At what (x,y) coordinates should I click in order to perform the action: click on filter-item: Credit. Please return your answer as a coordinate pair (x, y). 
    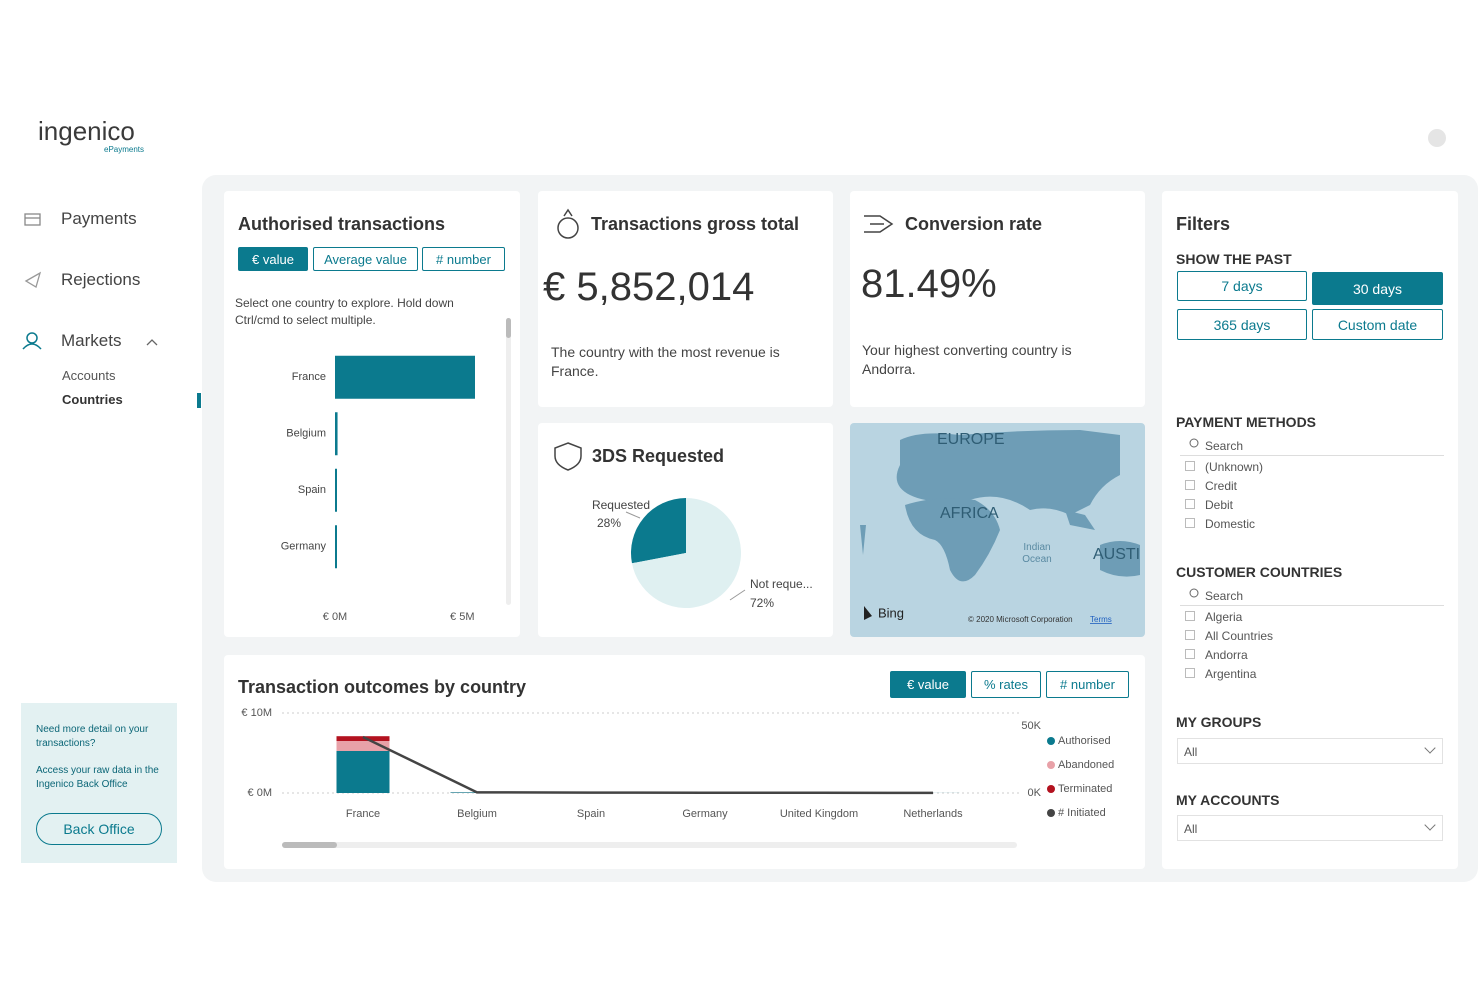
    Looking at the image, I should click on (1221, 486).